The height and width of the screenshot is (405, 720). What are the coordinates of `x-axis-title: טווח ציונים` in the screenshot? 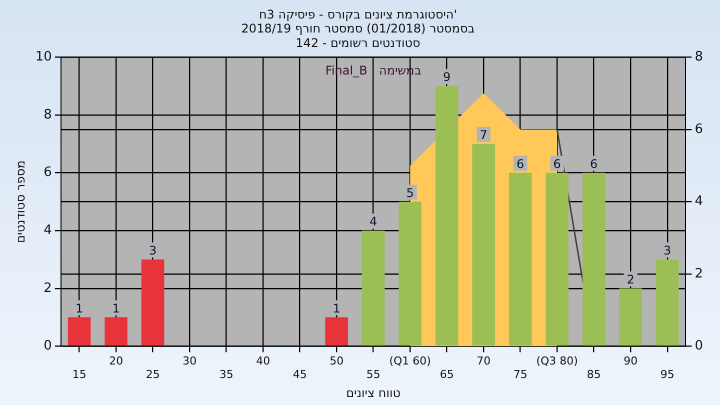 It's located at (373, 393).